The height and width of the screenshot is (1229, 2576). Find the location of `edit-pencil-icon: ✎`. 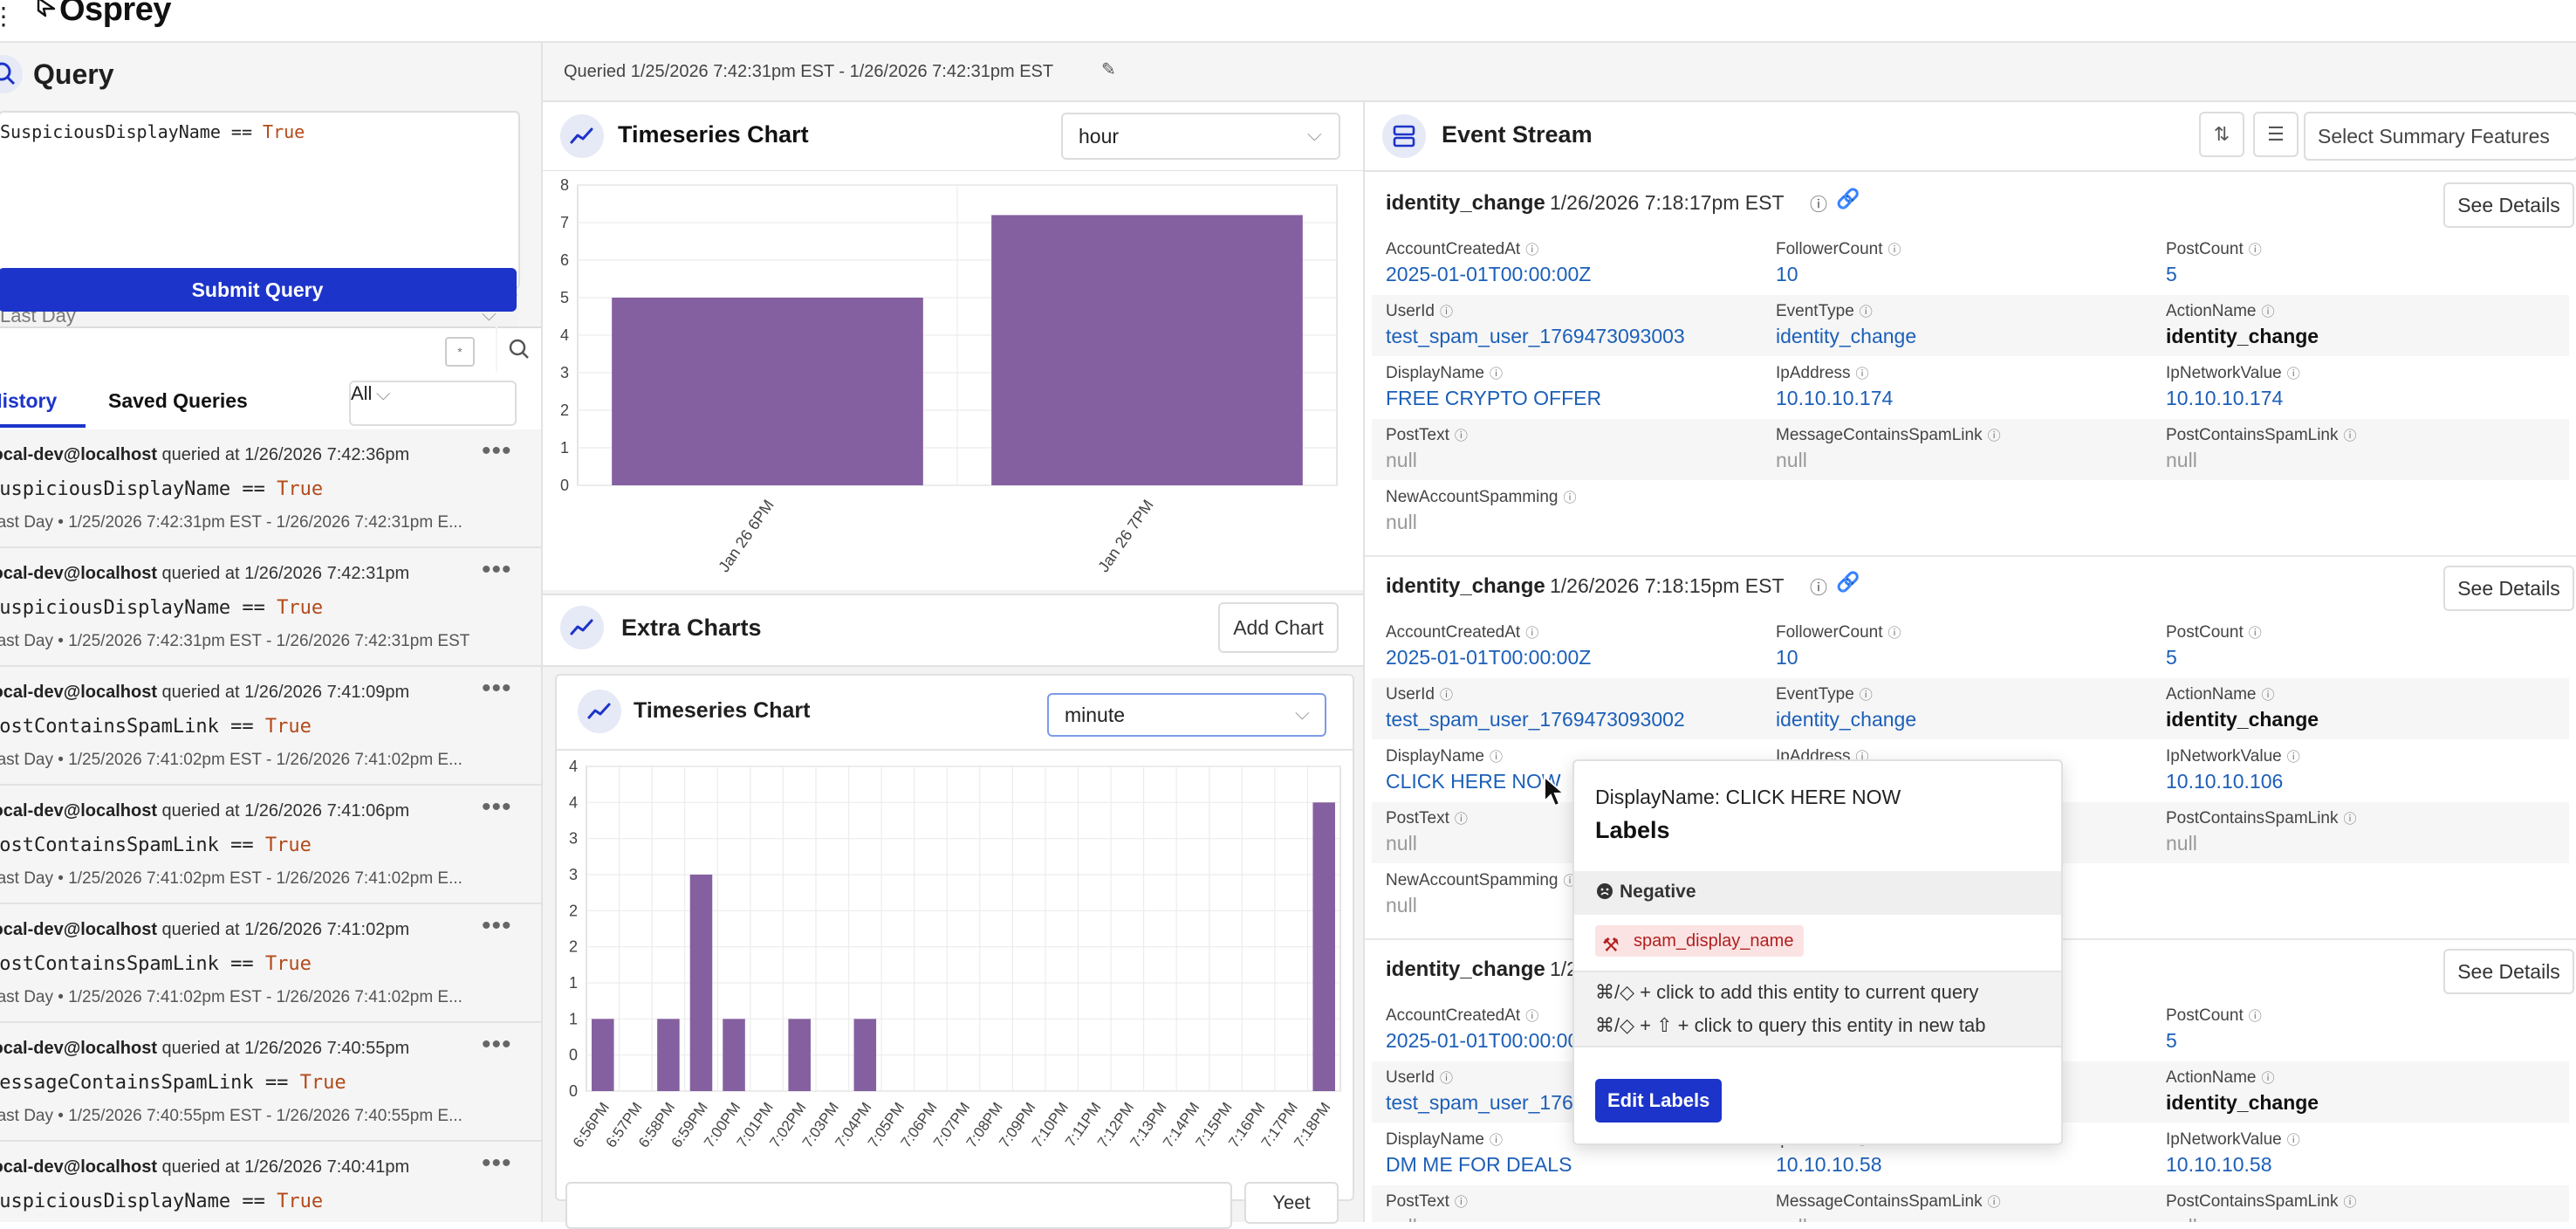

edit-pencil-icon: ✎ is located at coordinates (1108, 69).